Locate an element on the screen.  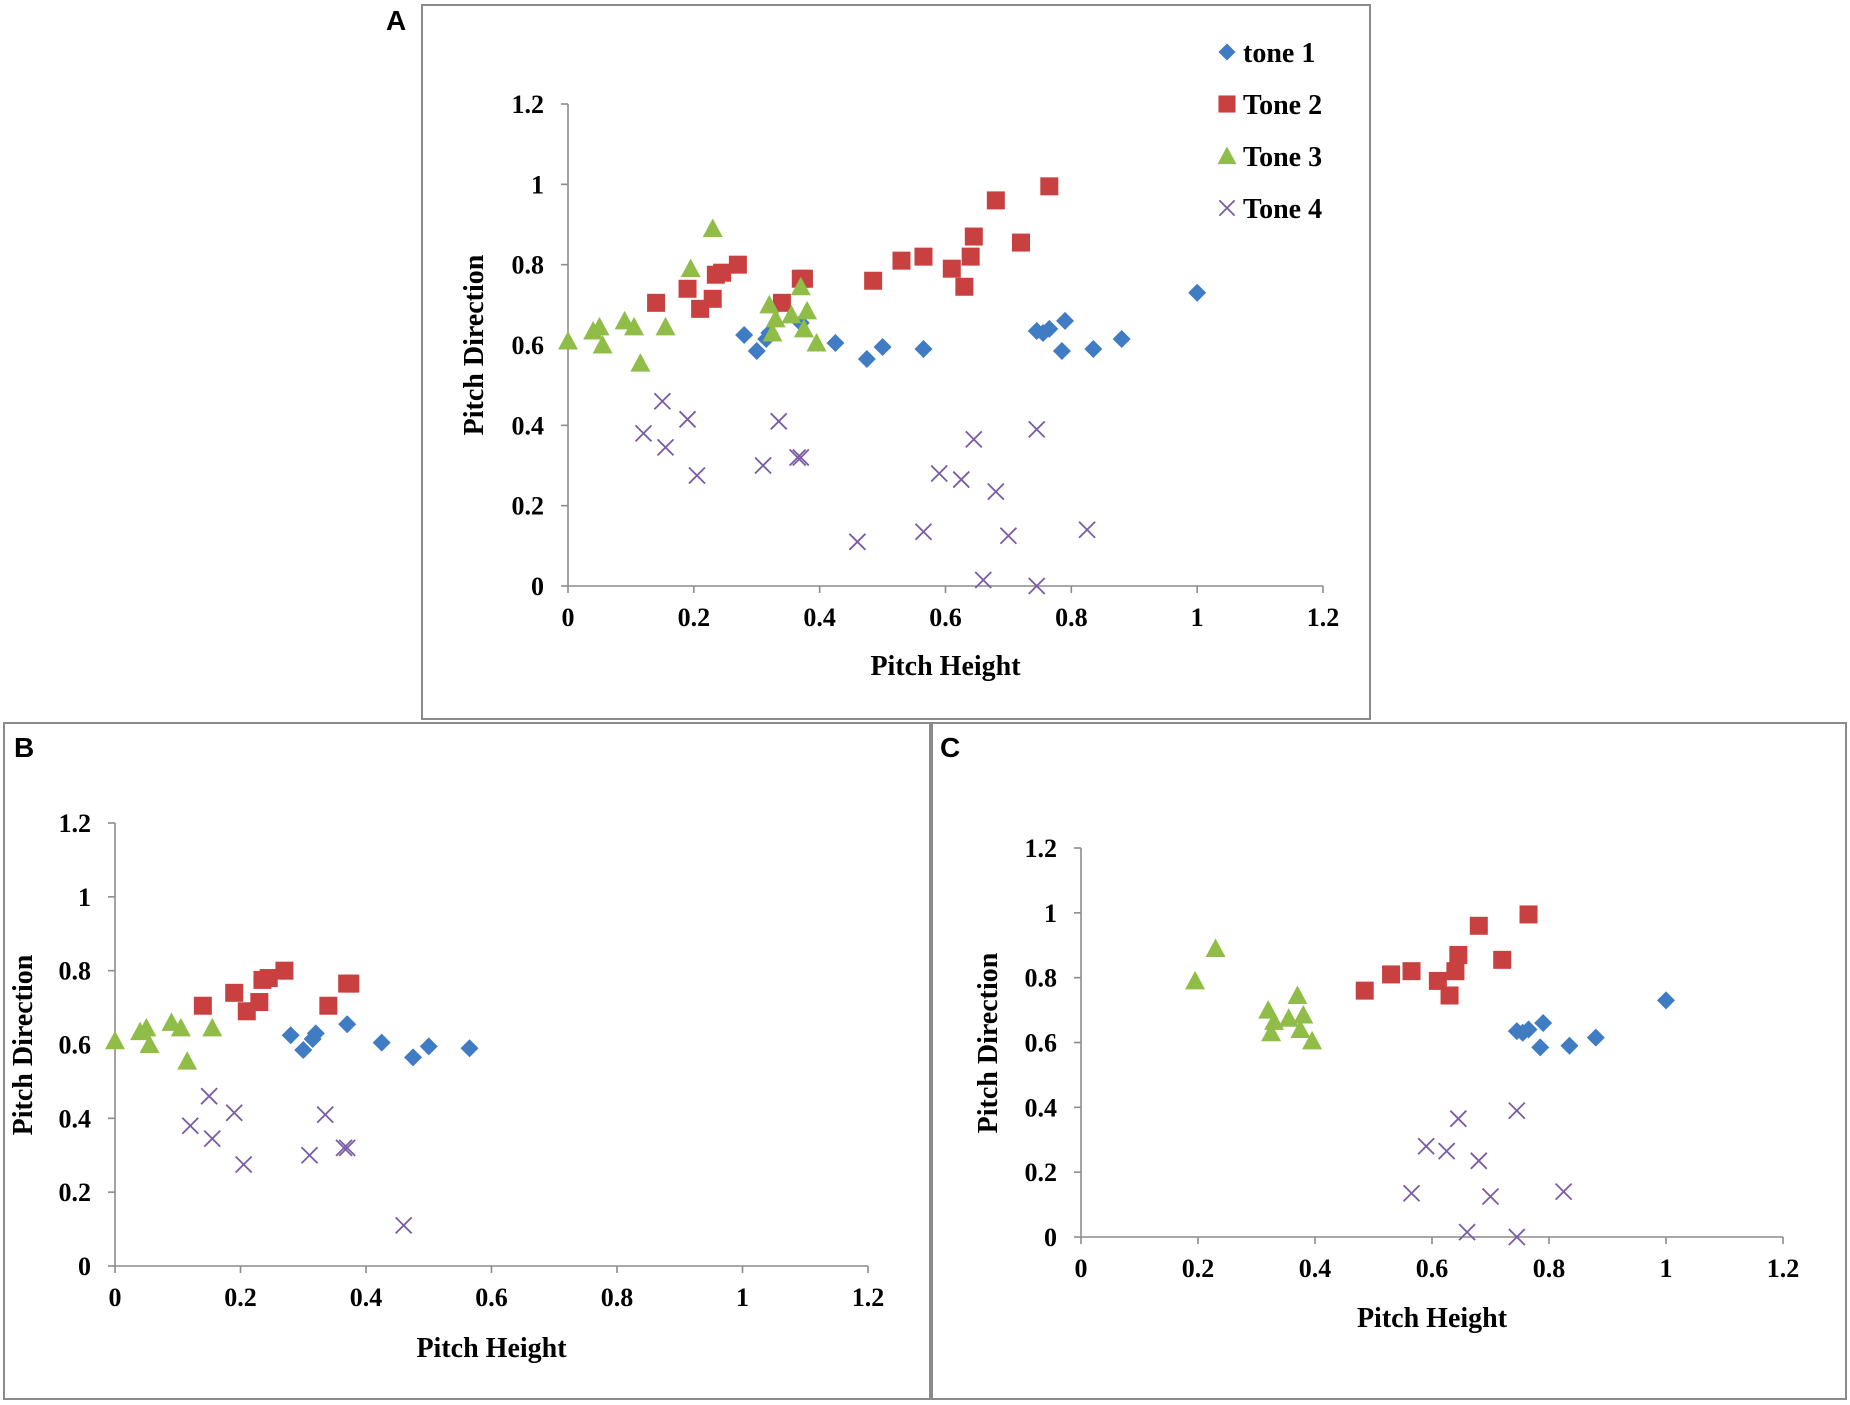
x-tick-label: 0 is located at coordinates (115, 1297).